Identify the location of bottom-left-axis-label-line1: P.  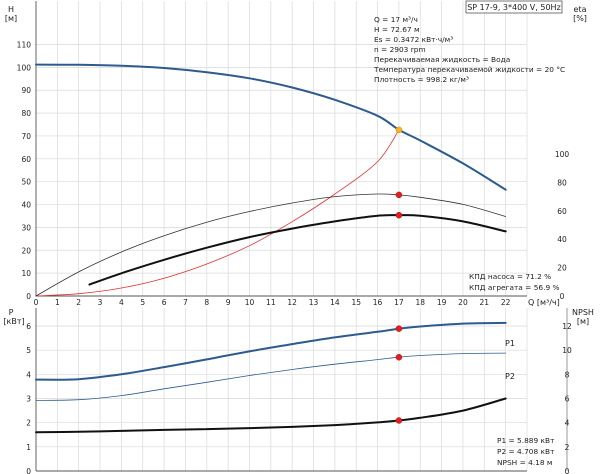
(11, 312).